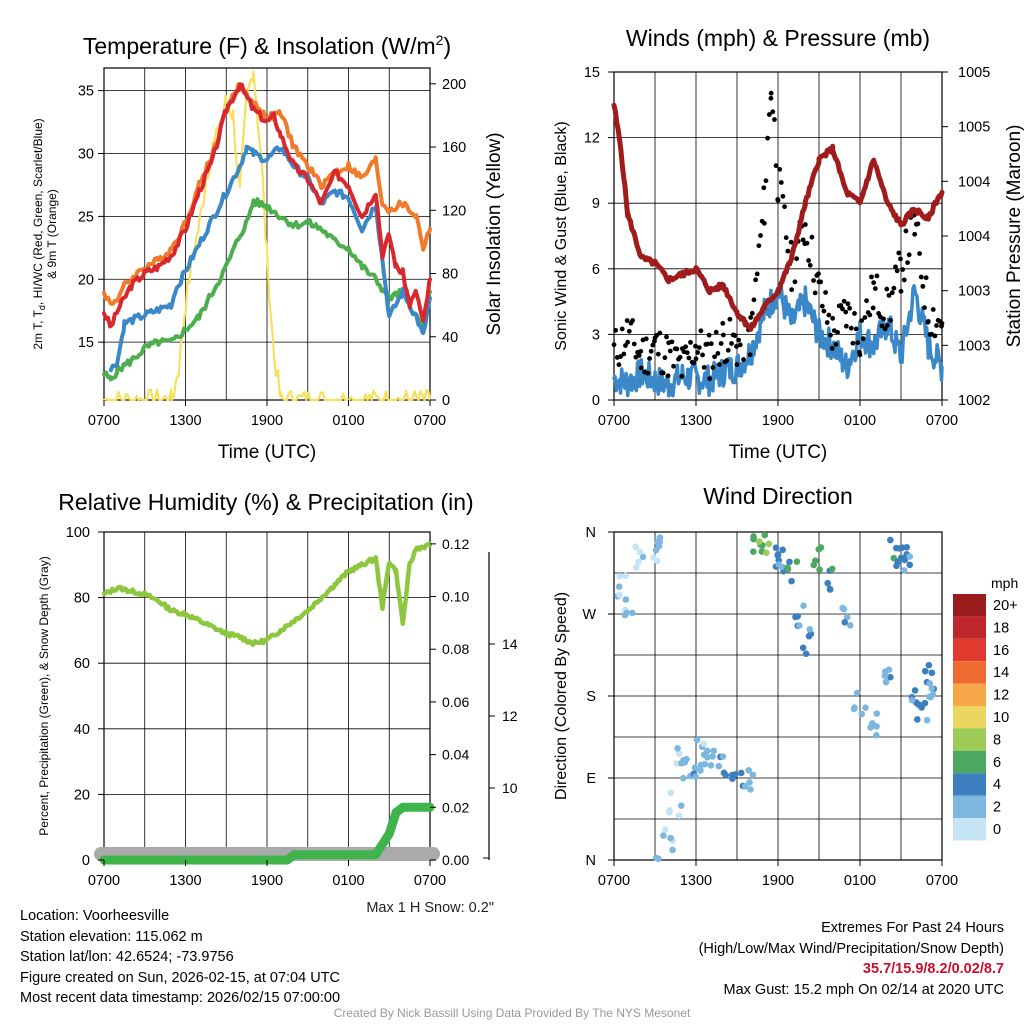 Image resolution: width=1024 pixels, height=1024 pixels. What do you see at coordinates (455, 597) in the screenshot?
I see `rh-y2tick-label: 0.10` at bounding box center [455, 597].